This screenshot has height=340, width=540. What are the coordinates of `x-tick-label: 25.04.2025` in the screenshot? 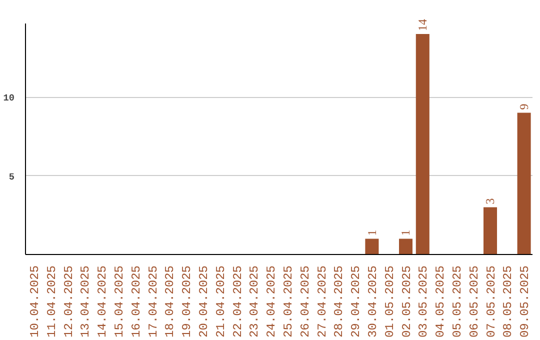 It's located at (288, 301).